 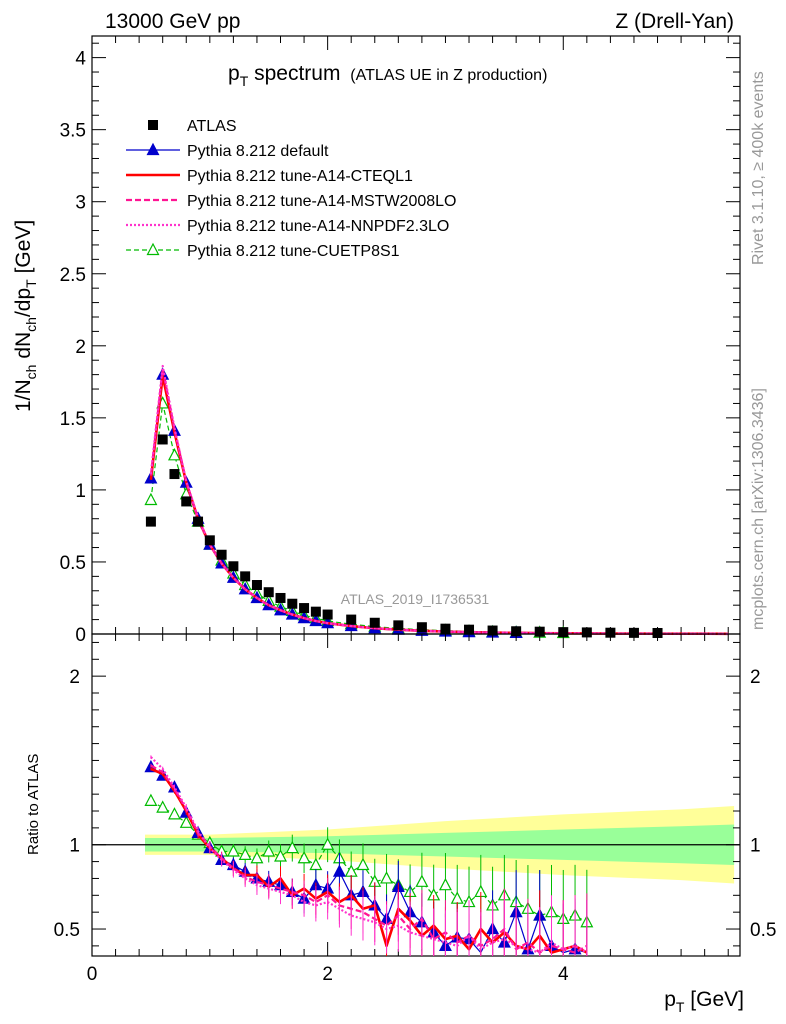 What do you see at coordinates (212, 126) in the screenshot?
I see `legend-label-data: ATLAS` at bounding box center [212, 126].